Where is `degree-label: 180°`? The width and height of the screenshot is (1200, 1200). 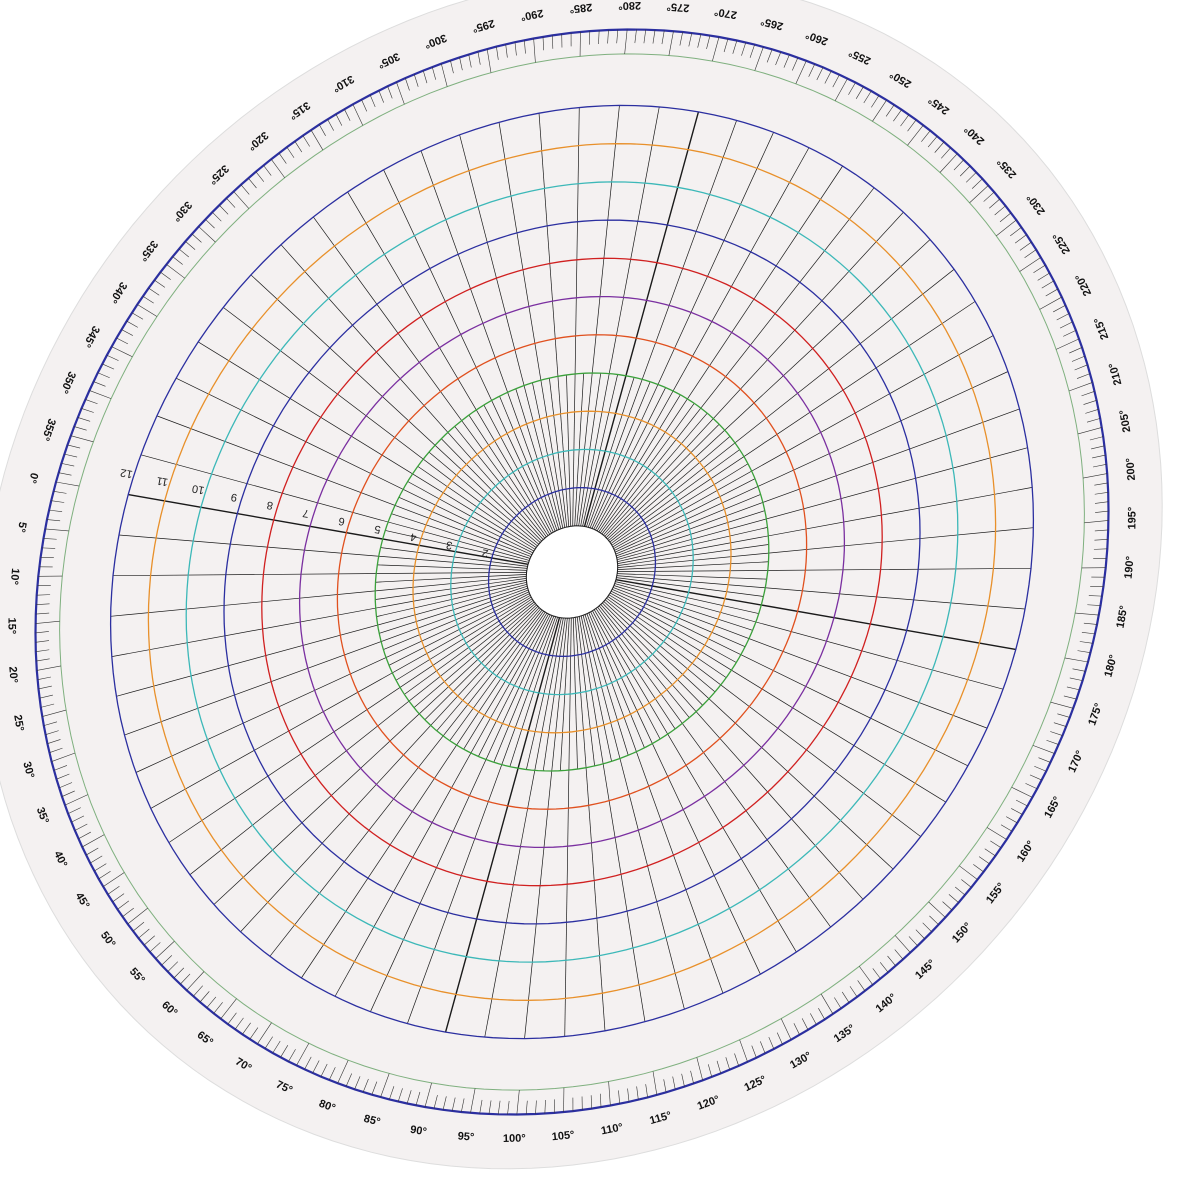
degree-label: 180° is located at coordinates (1110, 665).